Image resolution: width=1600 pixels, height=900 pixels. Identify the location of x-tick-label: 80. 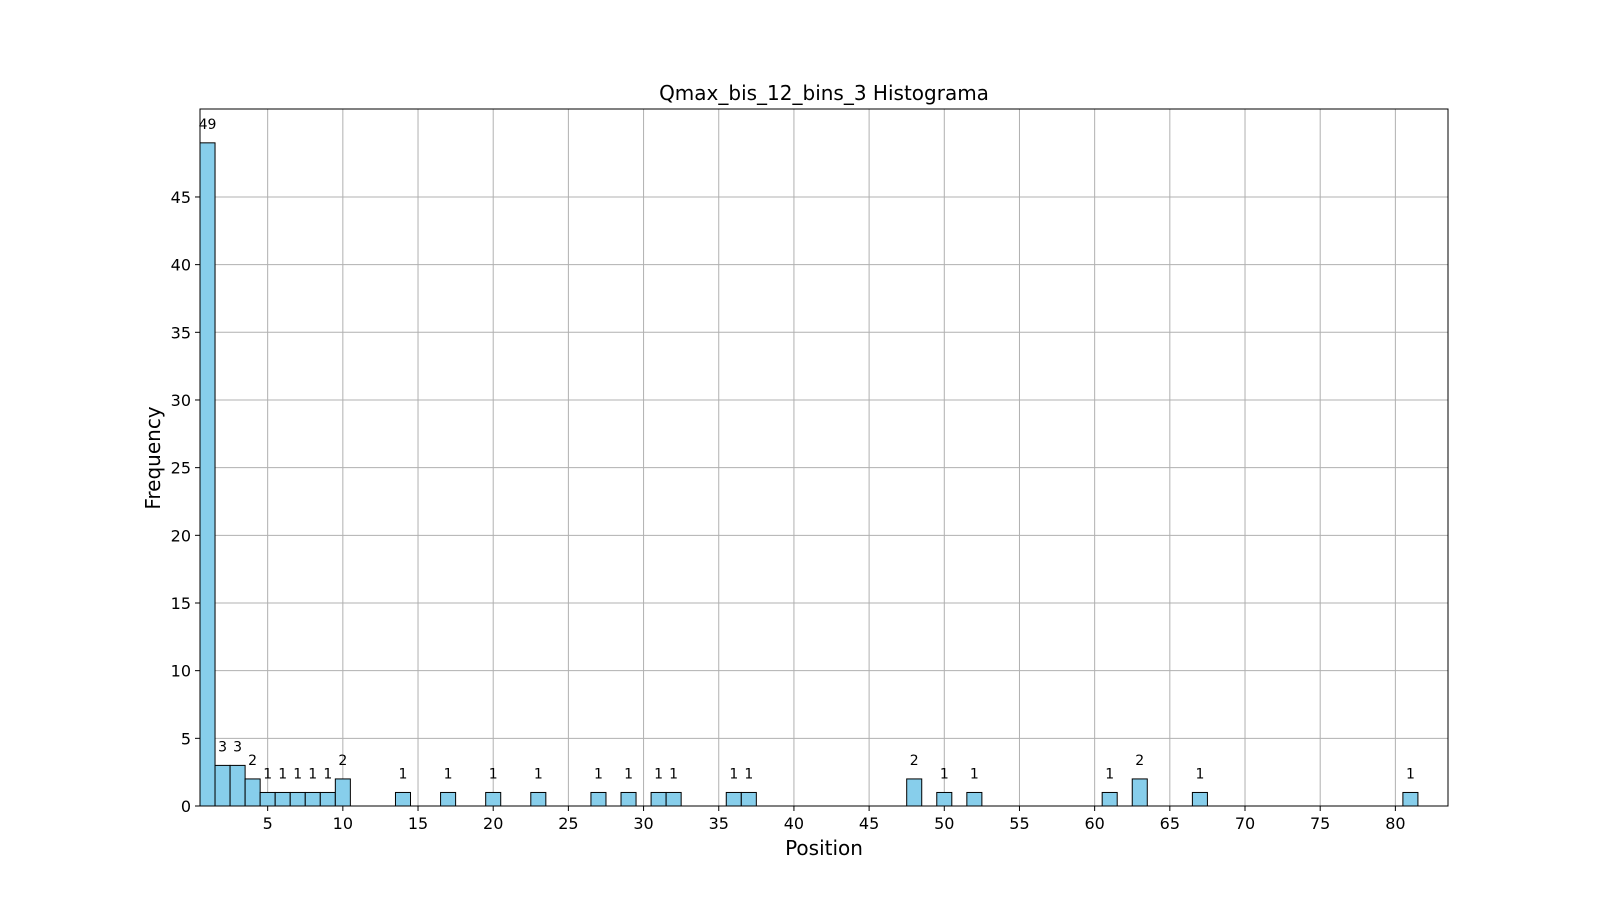
(1395, 823).